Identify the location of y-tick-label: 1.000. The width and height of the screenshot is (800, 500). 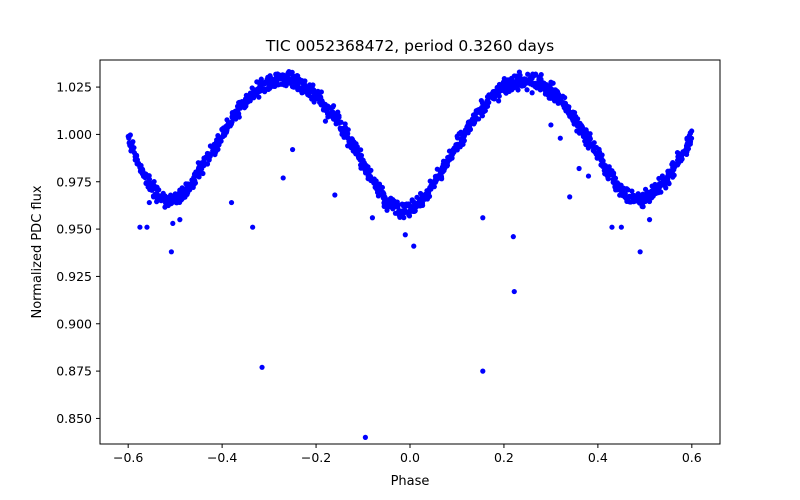
(74, 134).